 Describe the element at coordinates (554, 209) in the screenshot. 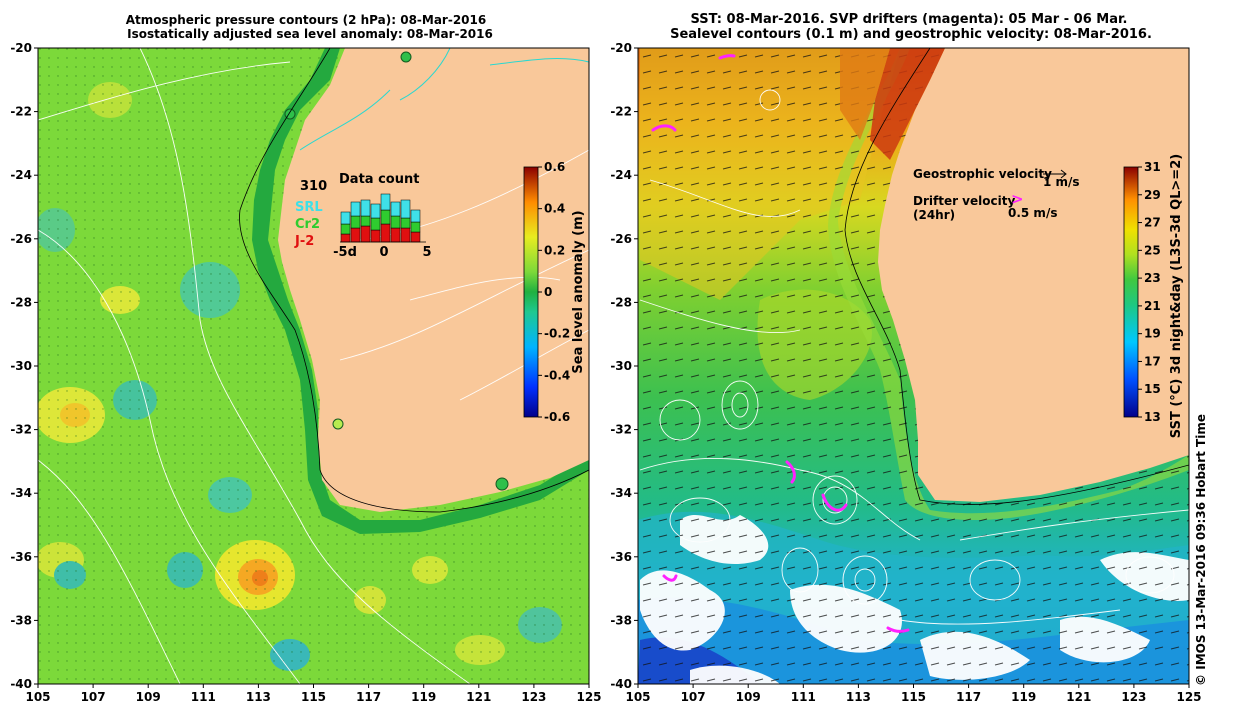

I see `colorbar-tick-label: 0.4` at that location.